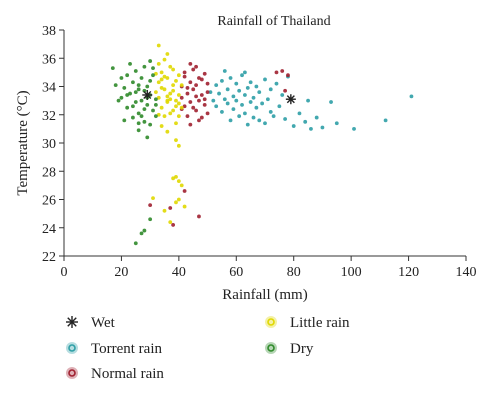  Describe the element at coordinates (127, 374) in the screenshot. I see `legend-label-normal-rain: Normal rain` at that location.